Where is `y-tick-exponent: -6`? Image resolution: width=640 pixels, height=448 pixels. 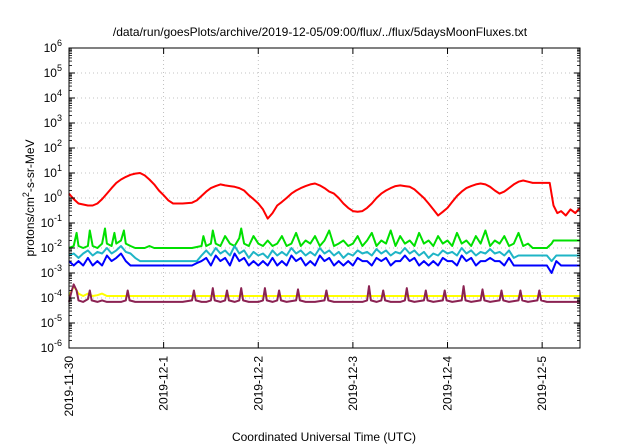
y-tick-exponent: -6 is located at coordinates (58, 343).